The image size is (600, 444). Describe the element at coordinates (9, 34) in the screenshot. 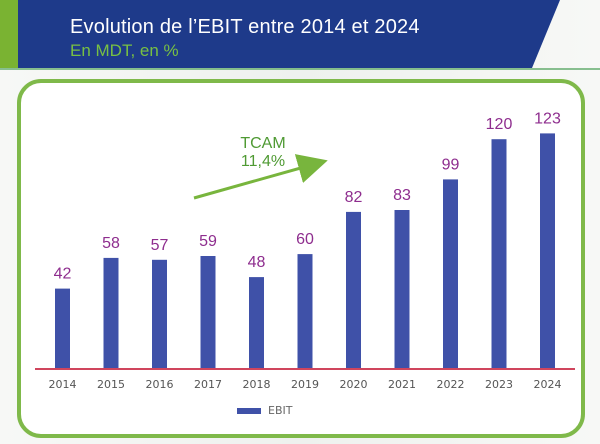

I see `banner-accent` at that location.